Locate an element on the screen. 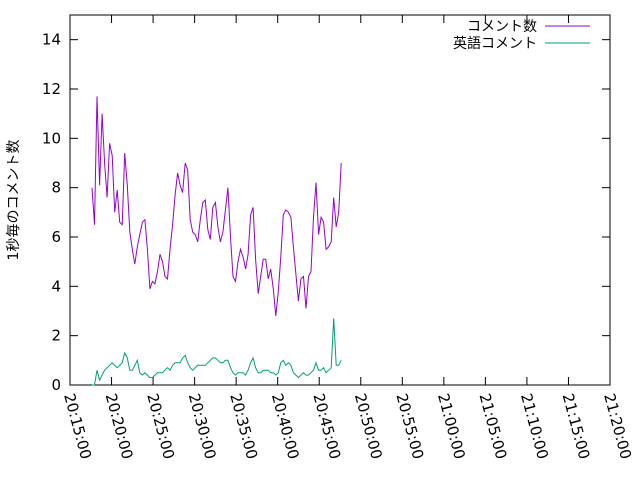 The image size is (640, 480). y-tick-label: 2 is located at coordinates (56, 336).